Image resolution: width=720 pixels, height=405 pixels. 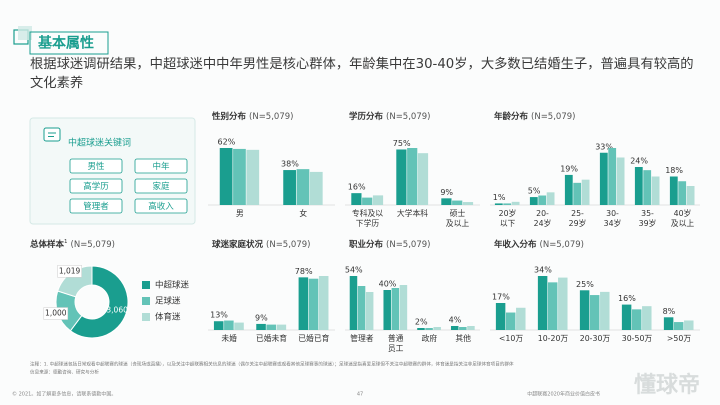 I want to click on header-title: 基本属性, so click(x=66, y=43).